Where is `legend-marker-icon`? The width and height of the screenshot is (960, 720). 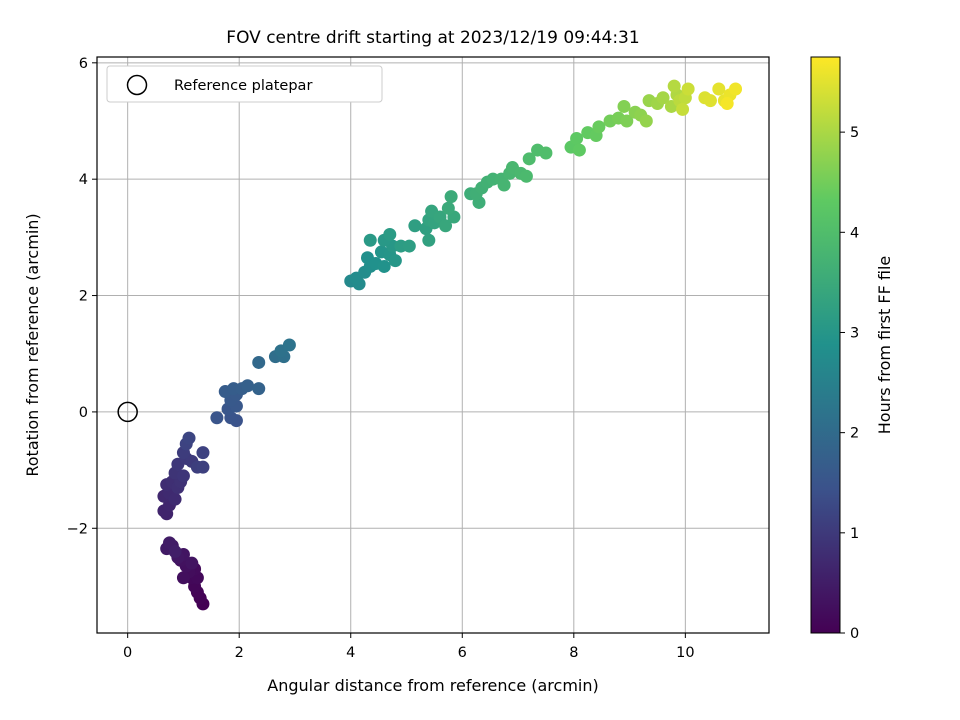
legend-marker-icon is located at coordinates (137, 85).